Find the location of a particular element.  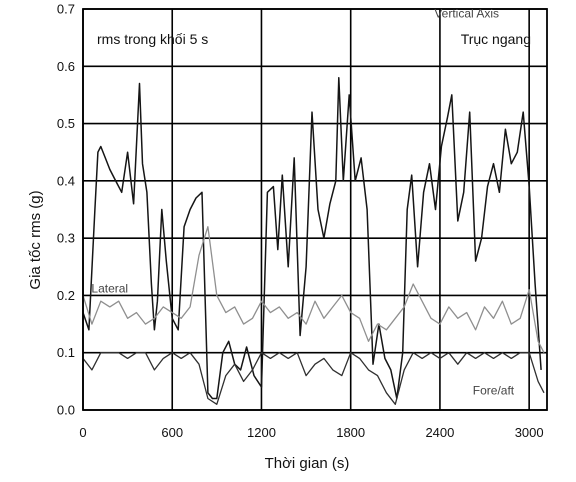

x-tick-label: 600 is located at coordinates (172, 432).